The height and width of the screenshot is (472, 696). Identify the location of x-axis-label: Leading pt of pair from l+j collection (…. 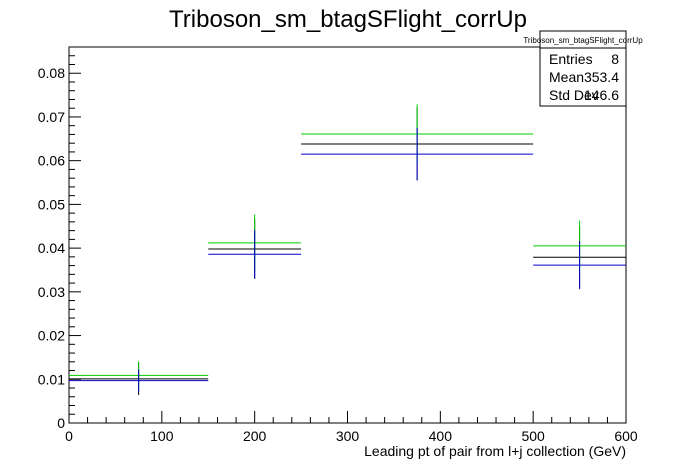
(495, 451).